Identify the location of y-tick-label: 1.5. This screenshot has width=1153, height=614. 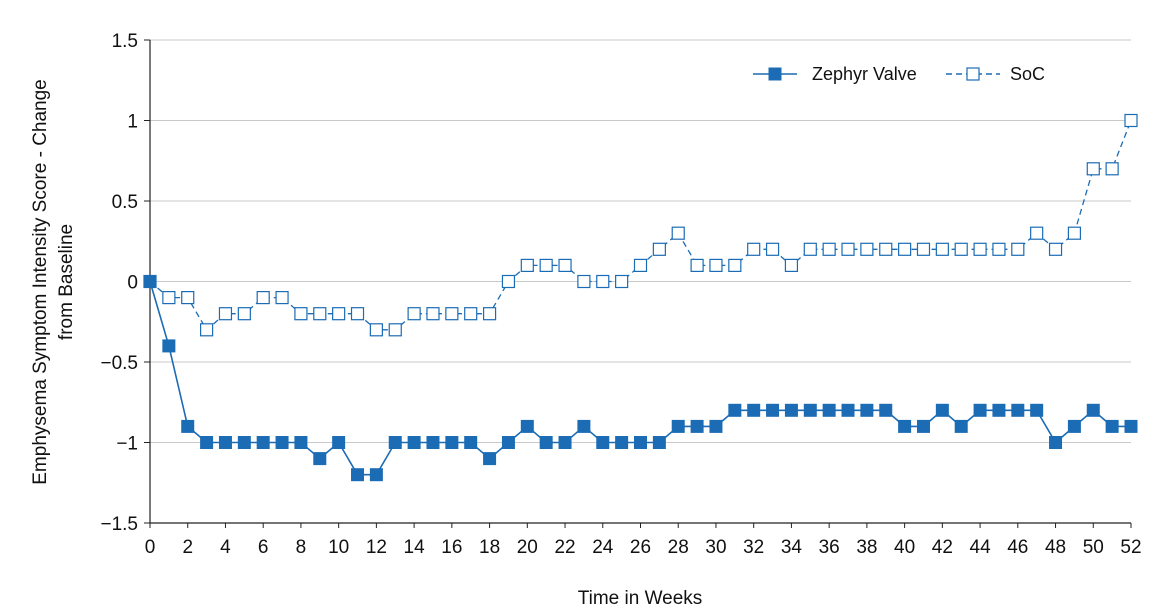
(125, 41).